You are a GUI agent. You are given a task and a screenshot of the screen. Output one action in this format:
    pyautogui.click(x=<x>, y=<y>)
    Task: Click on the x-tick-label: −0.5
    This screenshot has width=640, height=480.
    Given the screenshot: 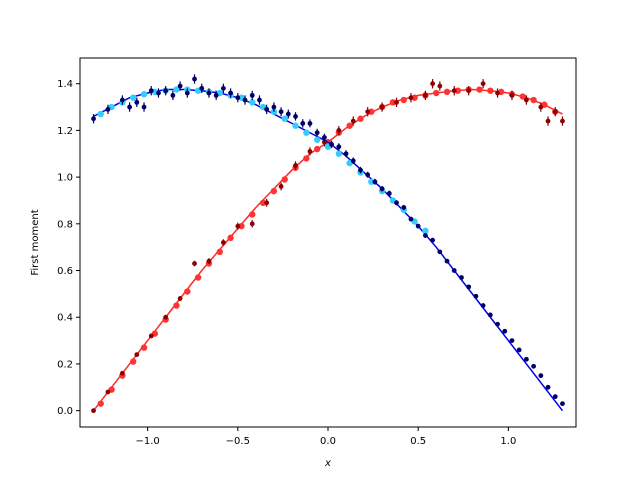 What is the action you would take?
    pyautogui.click(x=238, y=441)
    